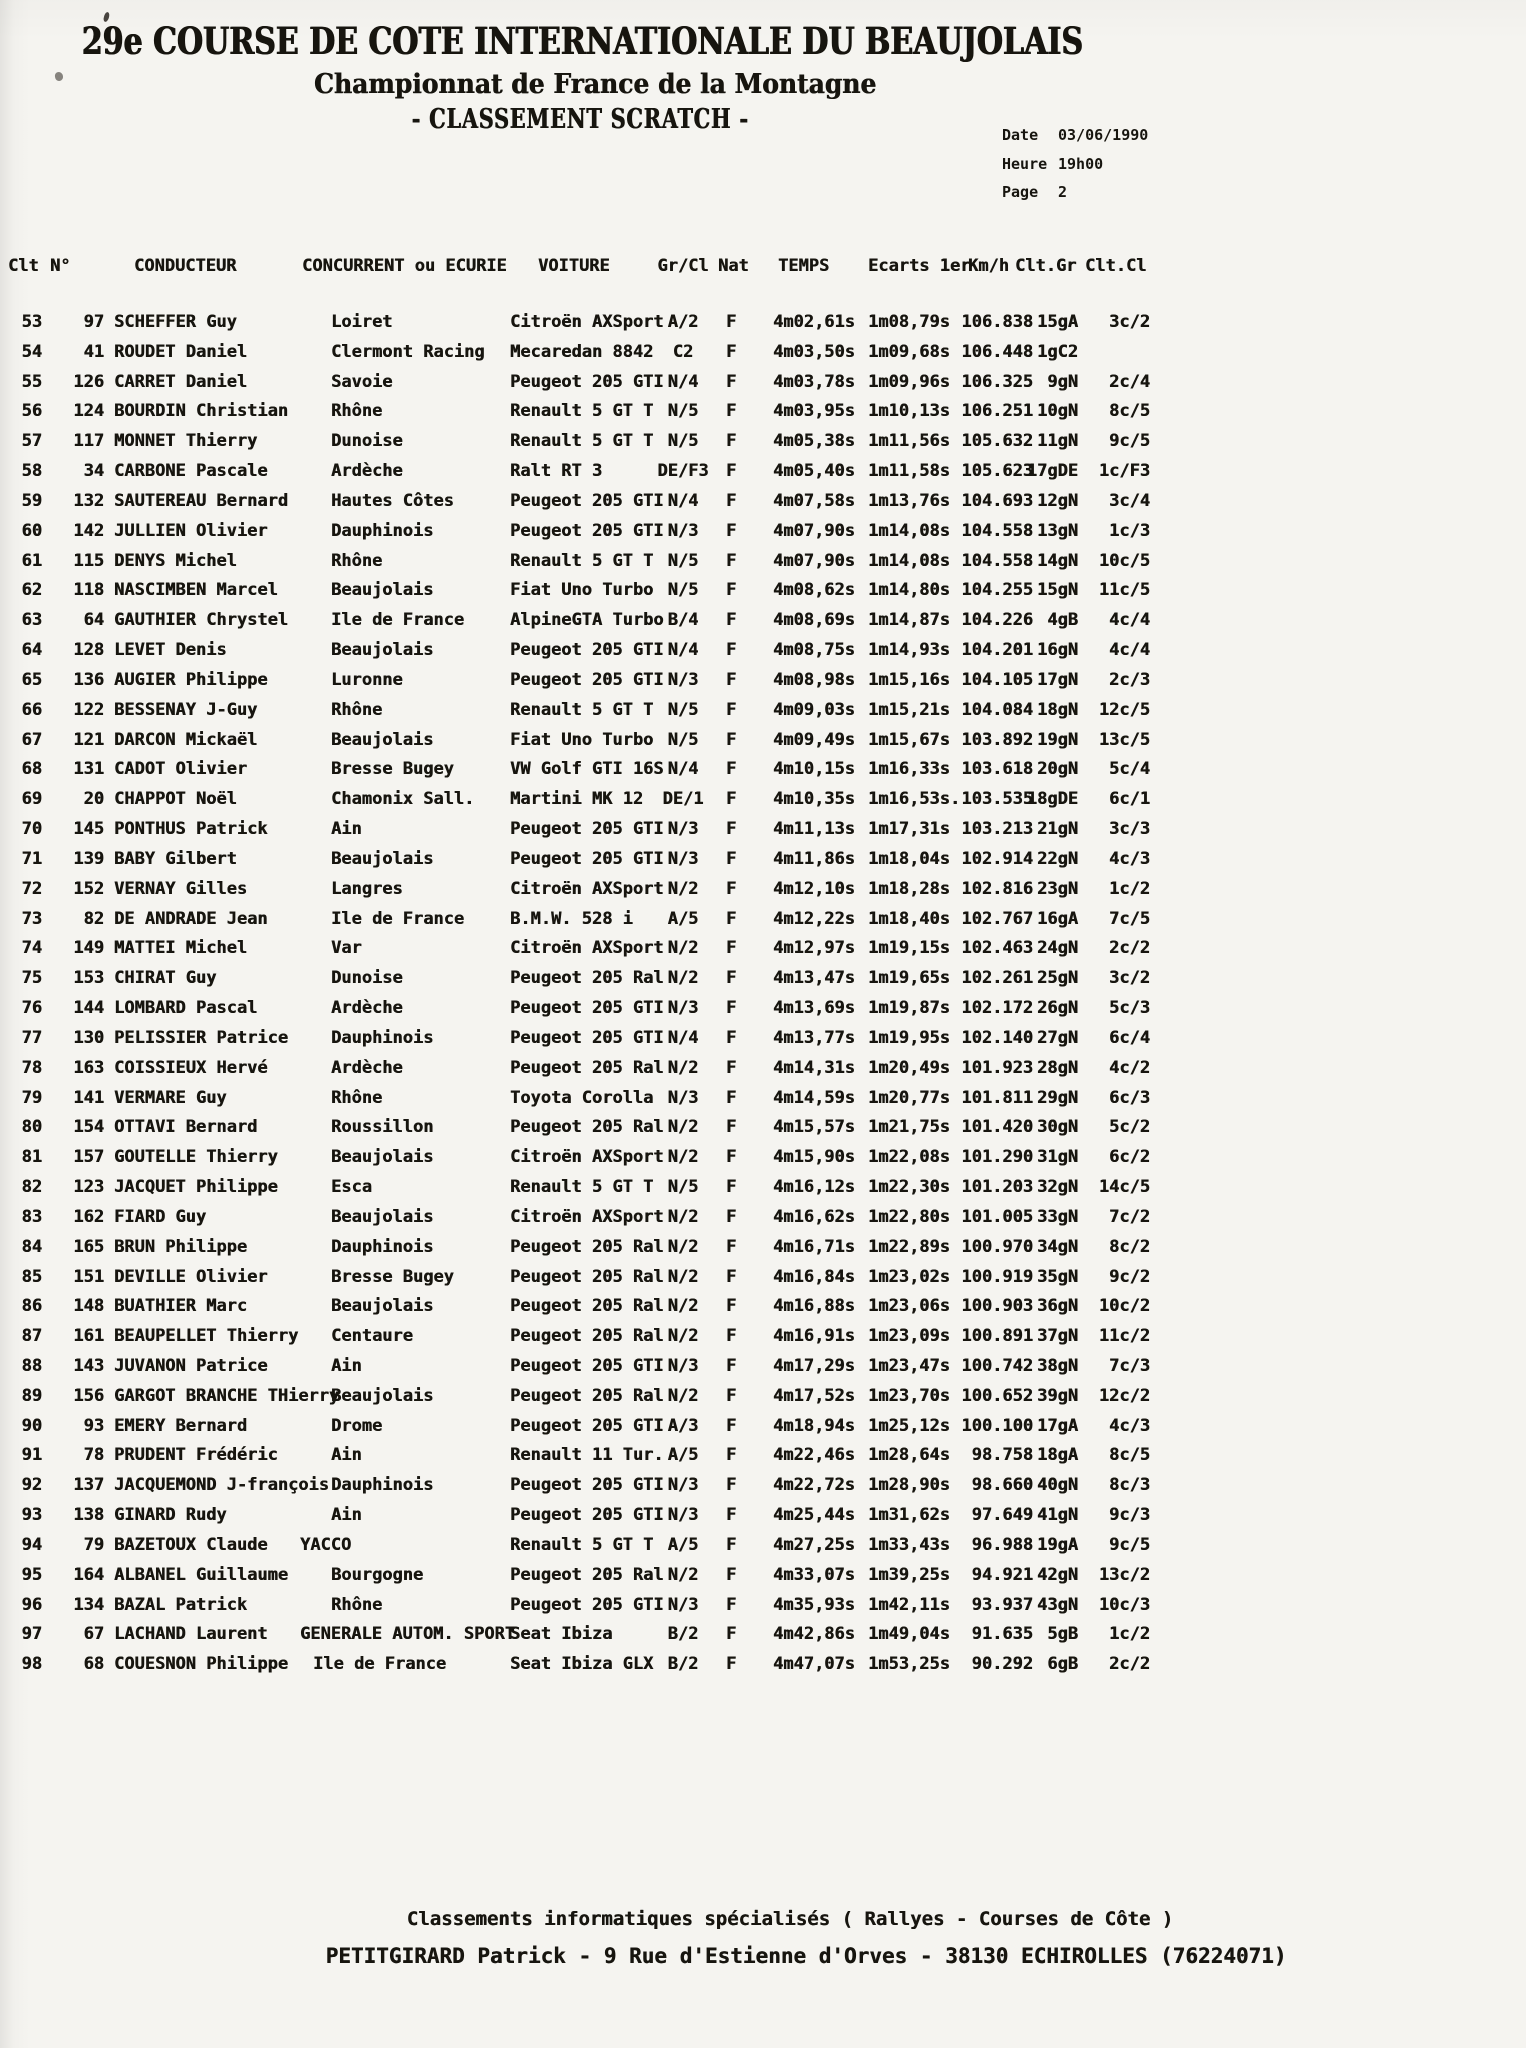  What do you see at coordinates (170, 650) in the screenshot?
I see `cell-driver: LEVET Denis` at bounding box center [170, 650].